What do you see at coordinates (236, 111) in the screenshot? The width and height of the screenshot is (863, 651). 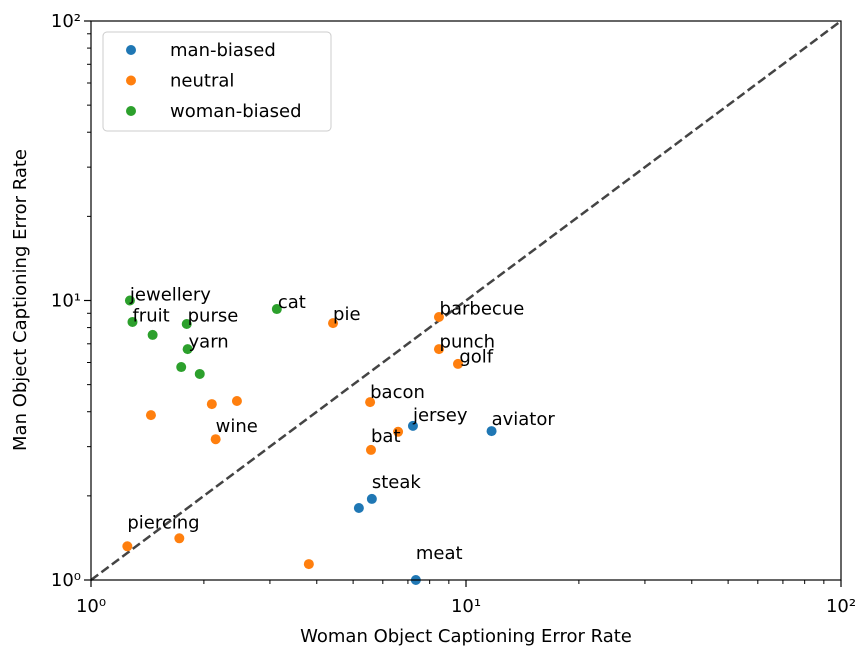 I see `legend-label: woman-biased` at bounding box center [236, 111].